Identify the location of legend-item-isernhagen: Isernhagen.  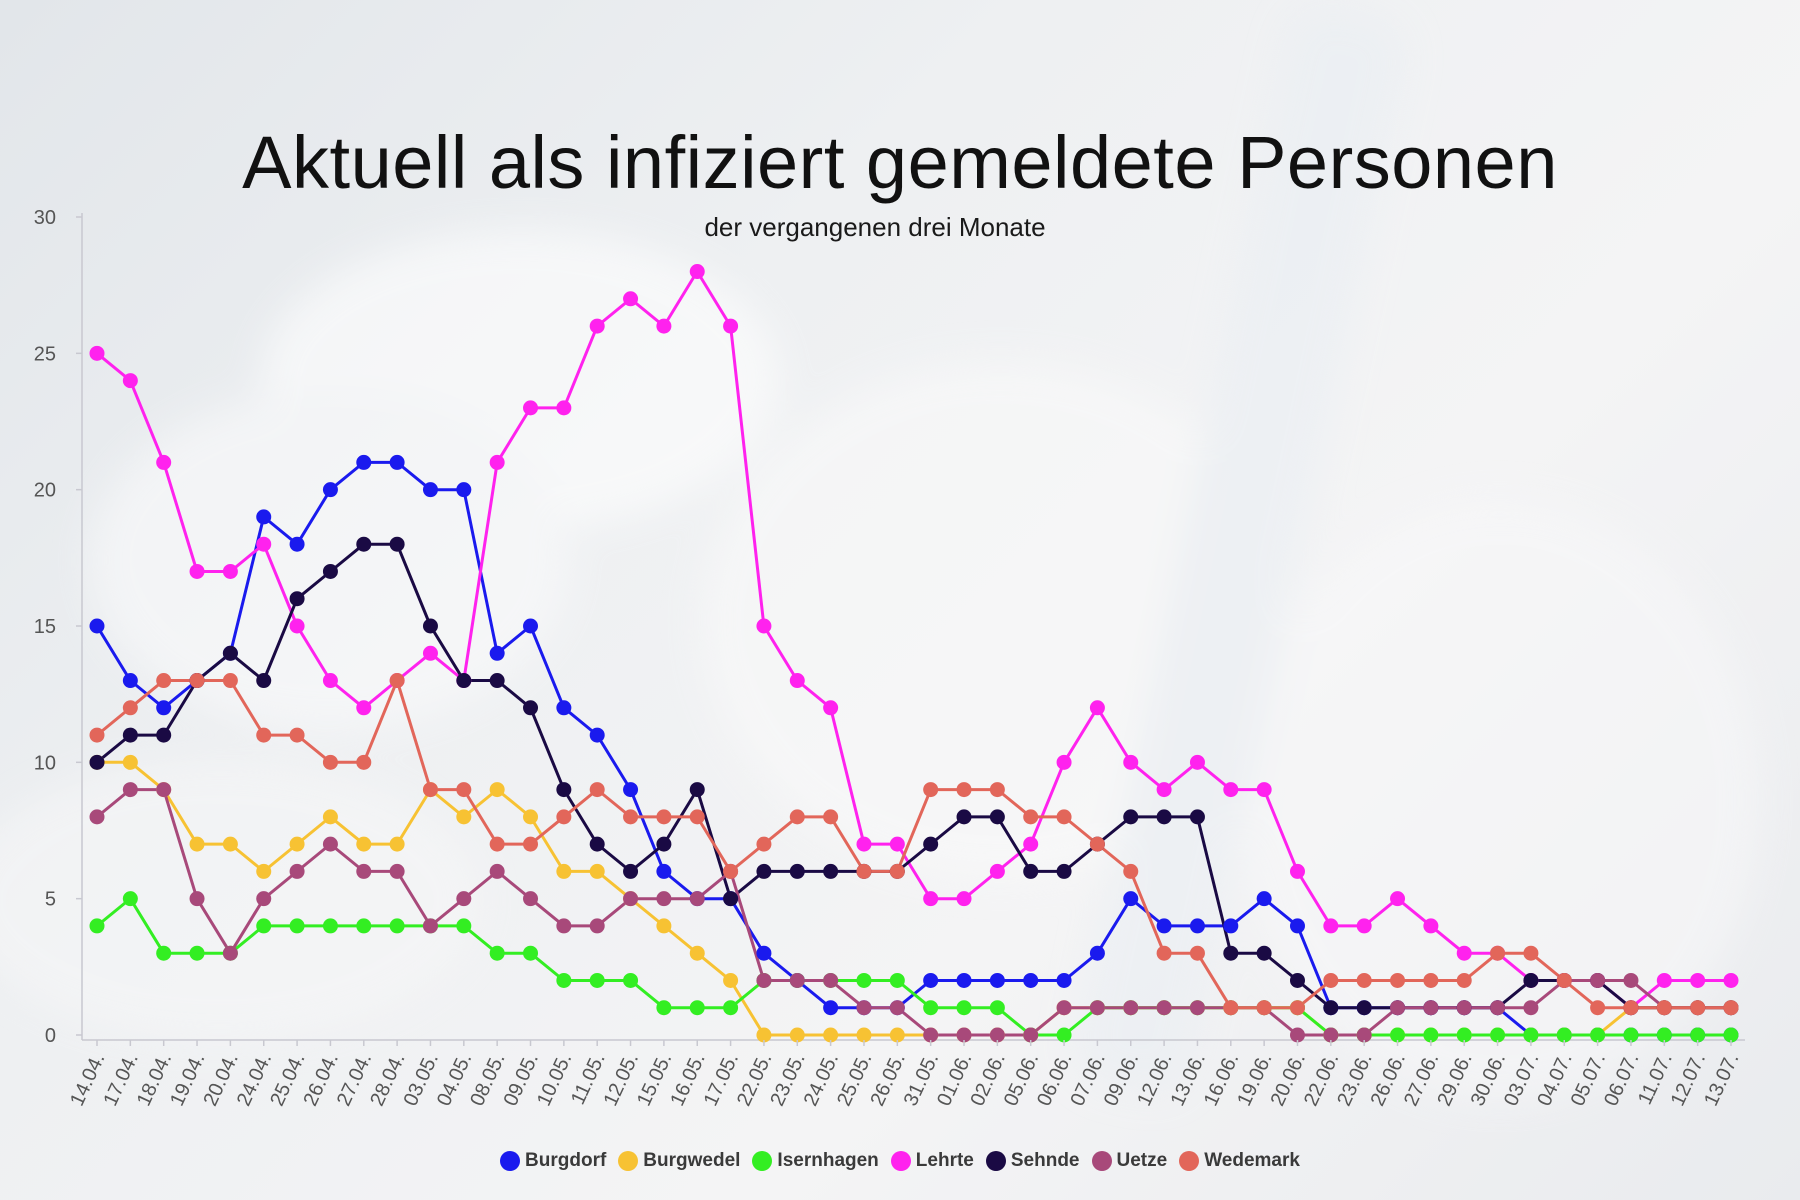
(815, 1161).